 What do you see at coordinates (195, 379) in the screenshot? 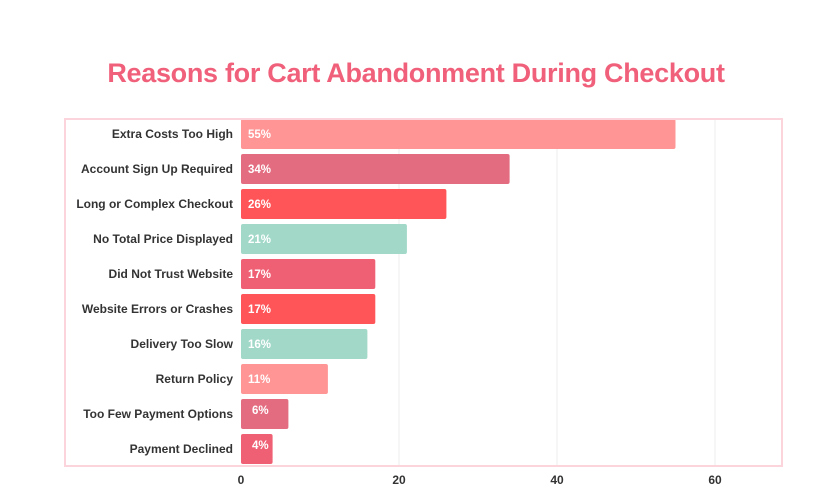
I see `category-label: Return Policy` at bounding box center [195, 379].